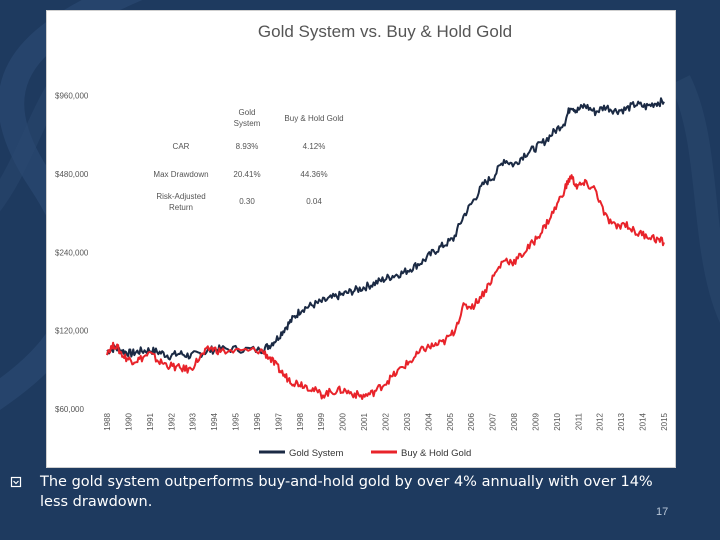  I want to click on x-tick-label: 1993, so click(193, 421).